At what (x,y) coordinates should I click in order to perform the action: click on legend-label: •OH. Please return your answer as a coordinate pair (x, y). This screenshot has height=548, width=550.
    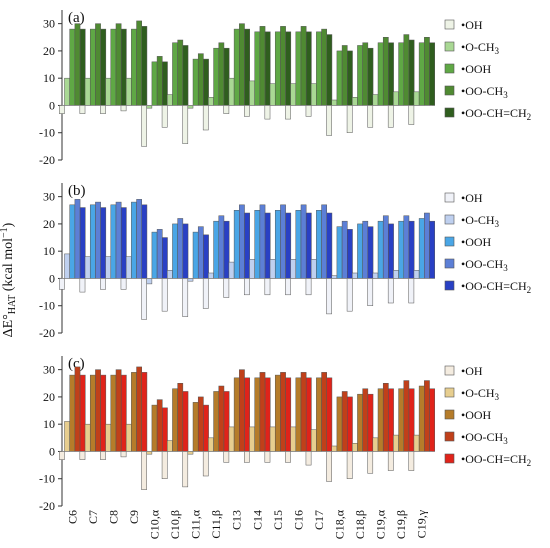
    Looking at the image, I should click on (472, 25).